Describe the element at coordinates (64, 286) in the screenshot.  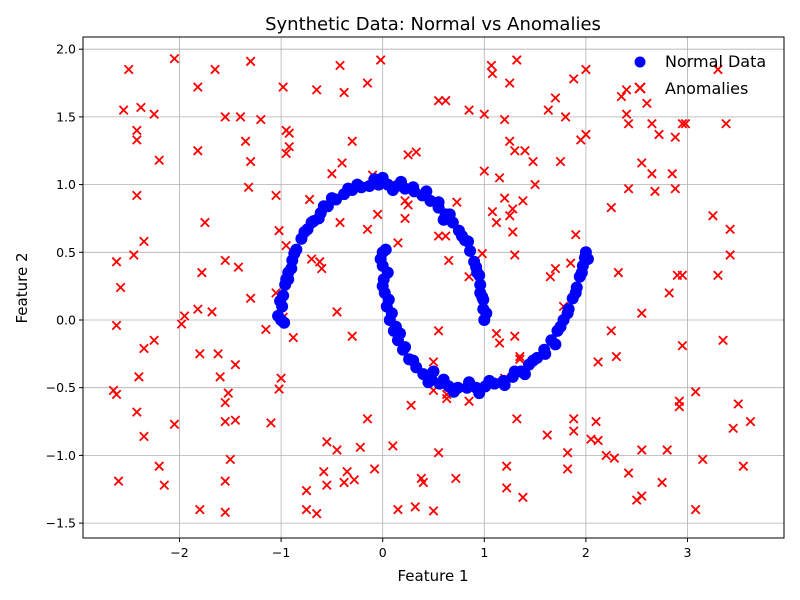
I see `y-axis-ticks: −1.5 −1.0 −0.5 0.0 0.5 1.0 1.5 2.0` at that location.